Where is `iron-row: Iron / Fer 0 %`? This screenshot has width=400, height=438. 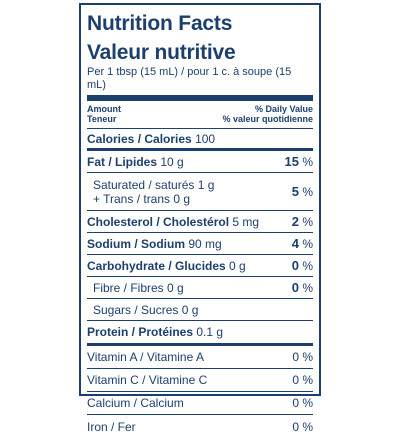 iron-row: Iron / Fer 0 % is located at coordinates (200, 426).